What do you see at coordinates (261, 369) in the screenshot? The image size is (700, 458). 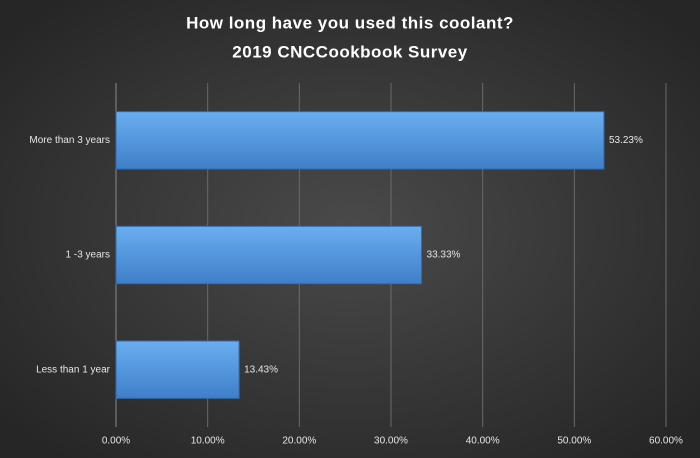 I see `value-label: 13.43%` at bounding box center [261, 369].